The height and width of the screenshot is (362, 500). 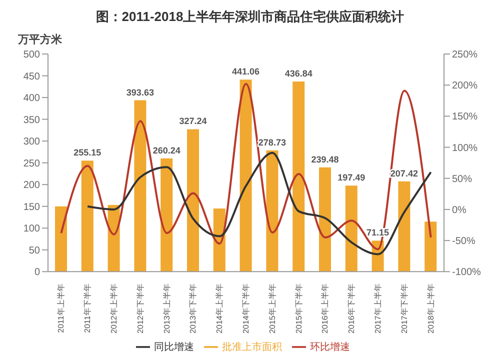 I want to click on y-tick-label: 150, so click(x=31, y=207).